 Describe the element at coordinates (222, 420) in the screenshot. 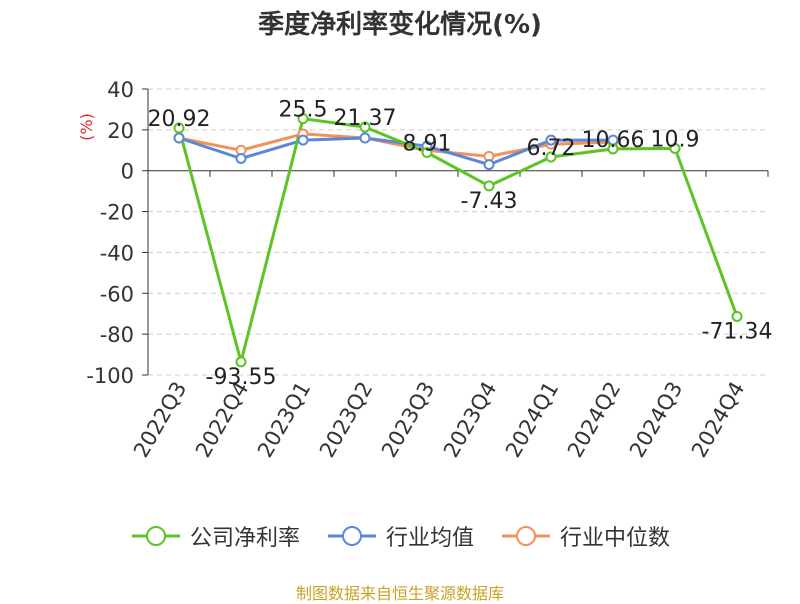

I see `x-tick-label: 2022Q4` at that location.